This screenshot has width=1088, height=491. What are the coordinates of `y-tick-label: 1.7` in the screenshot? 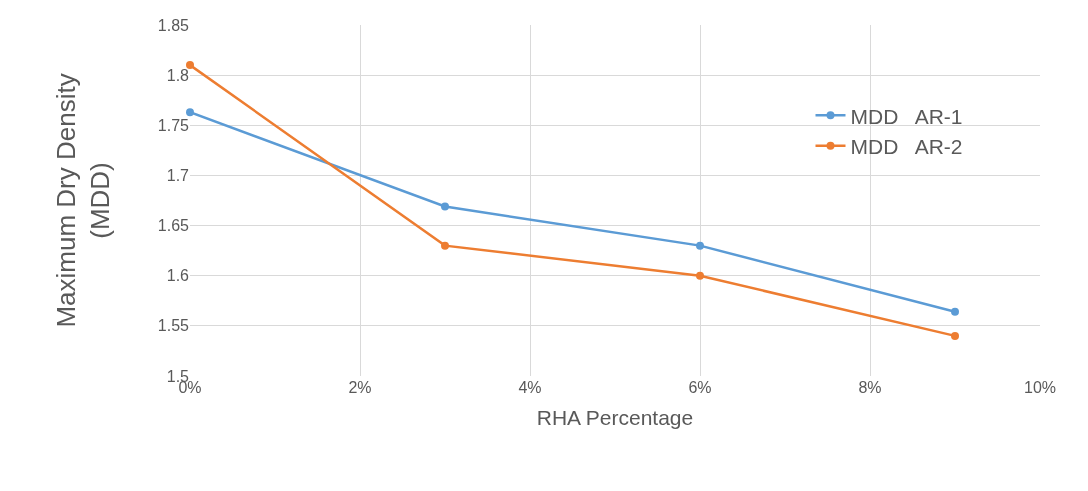 It's located at (178, 176).